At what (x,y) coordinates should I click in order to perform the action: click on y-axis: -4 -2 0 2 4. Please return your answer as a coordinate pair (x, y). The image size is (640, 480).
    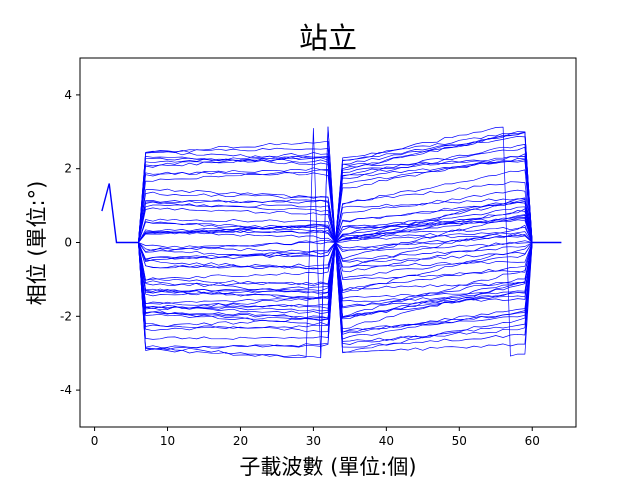
    Looking at the image, I should click on (70, 242).